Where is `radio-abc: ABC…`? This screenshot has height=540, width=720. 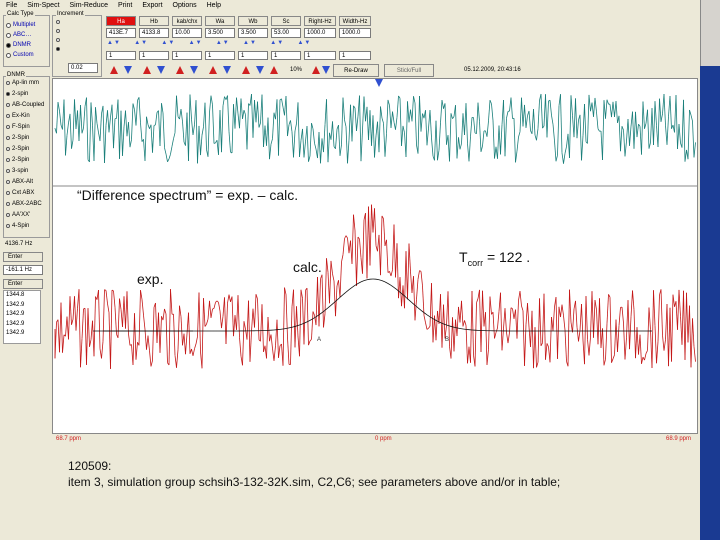
radio-abc: ABC… is located at coordinates (18, 35).